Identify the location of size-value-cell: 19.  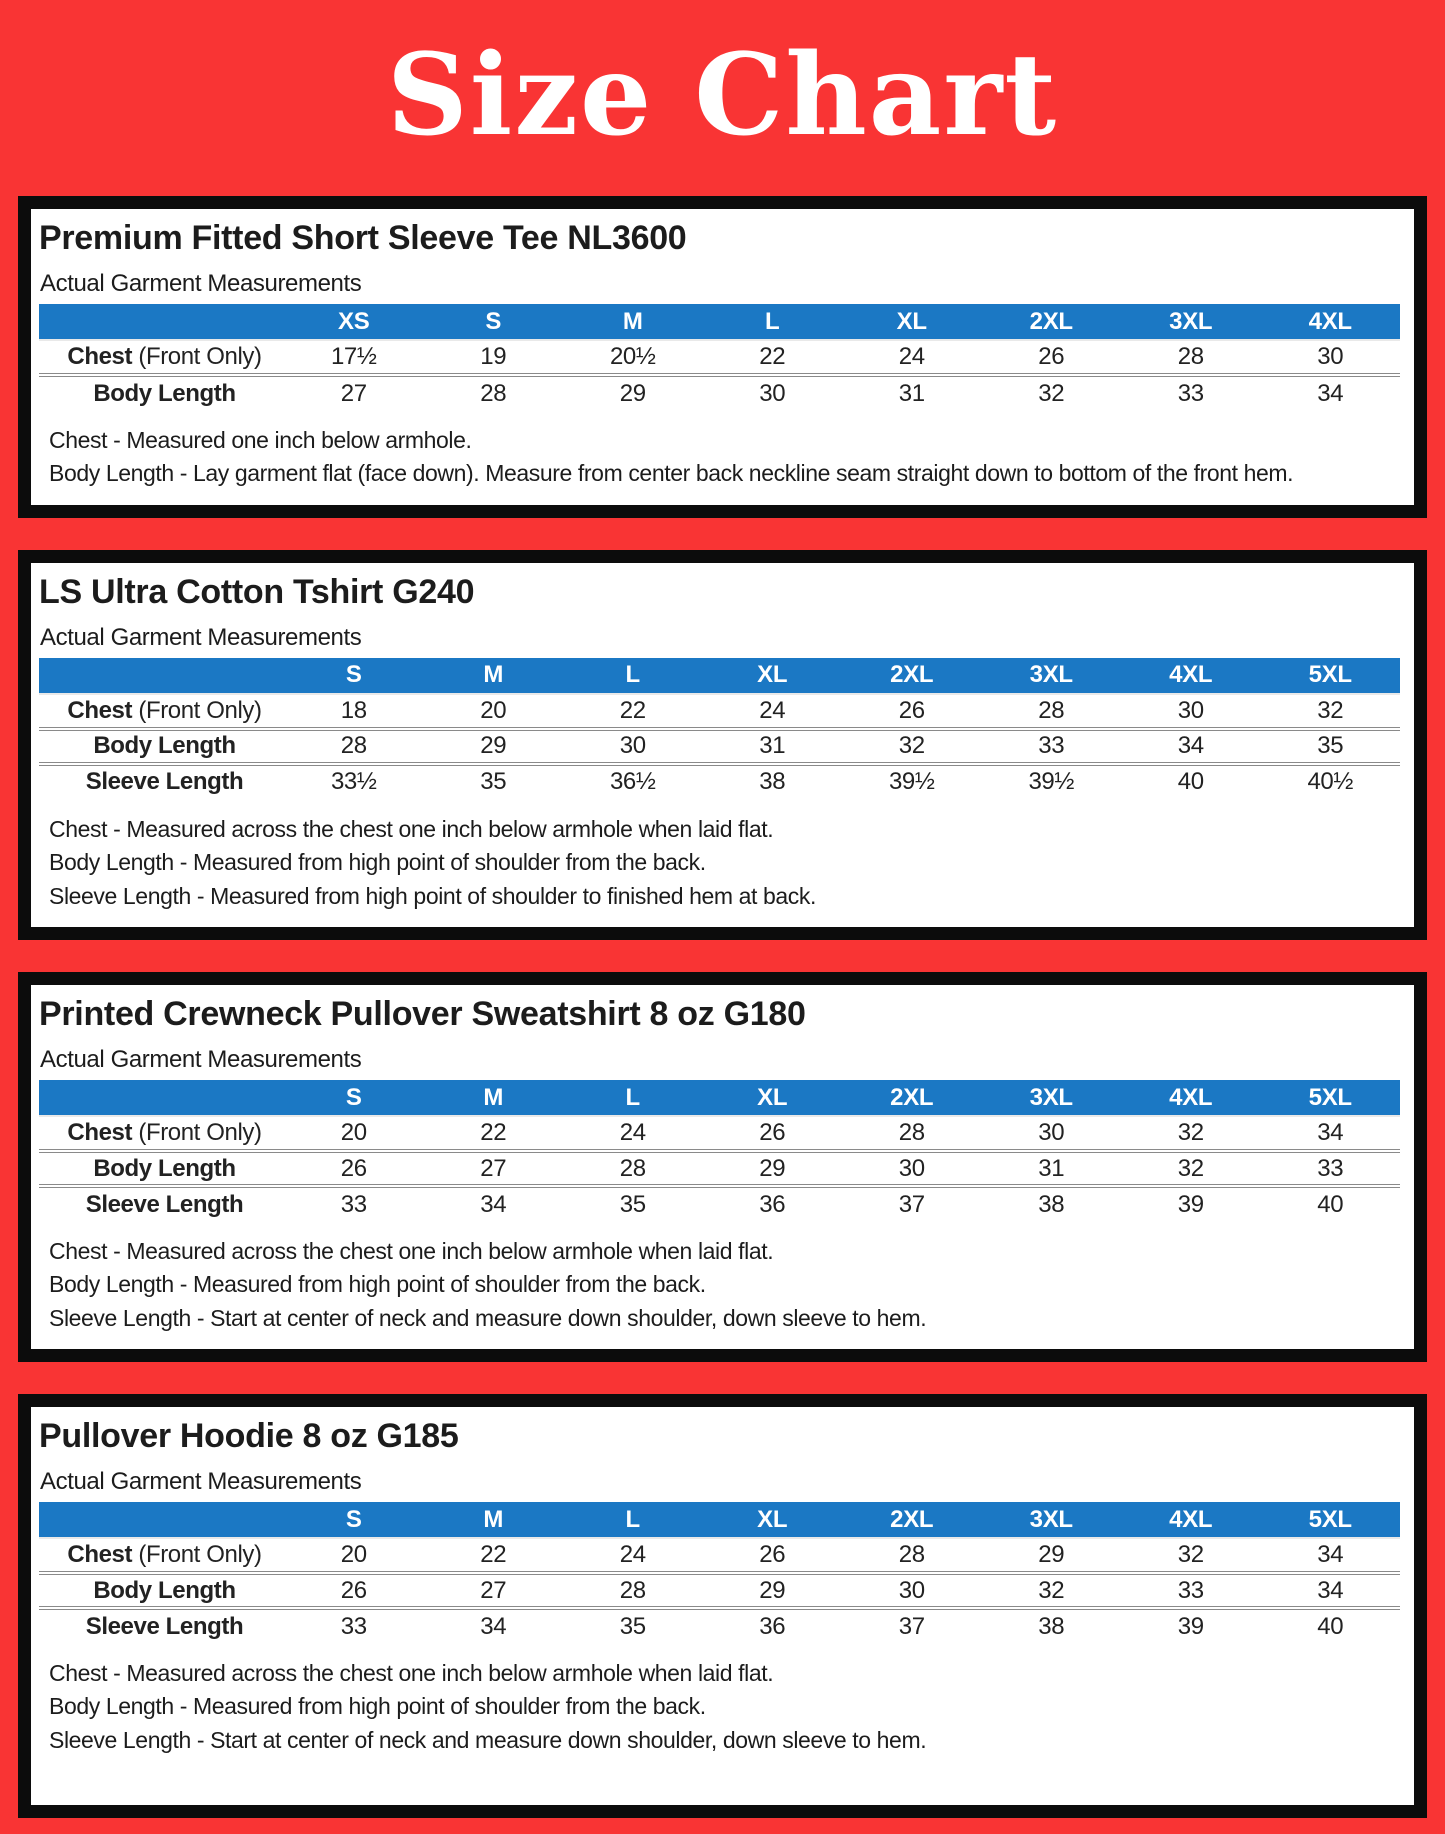
(493, 357).